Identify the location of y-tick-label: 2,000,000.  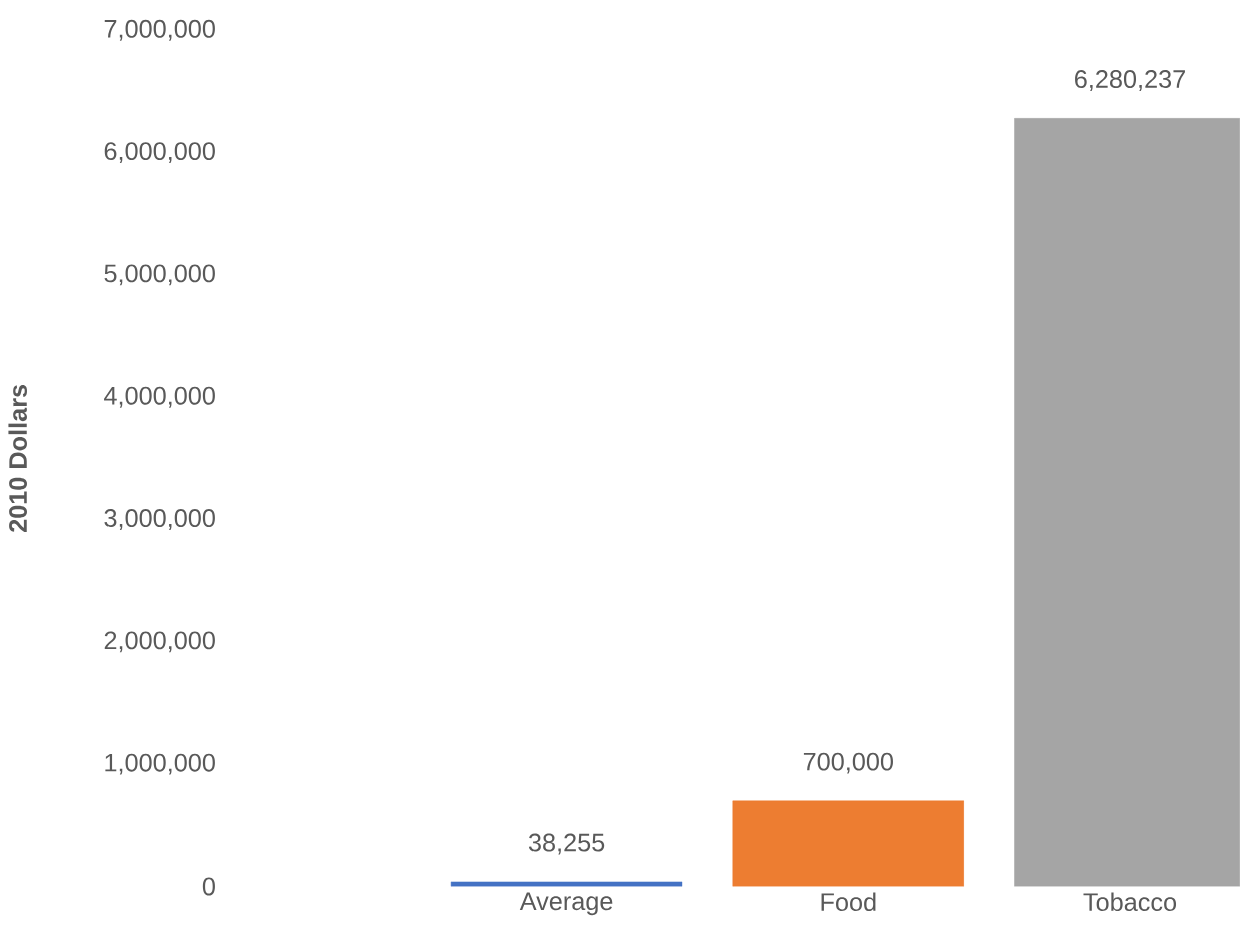
(159, 642).